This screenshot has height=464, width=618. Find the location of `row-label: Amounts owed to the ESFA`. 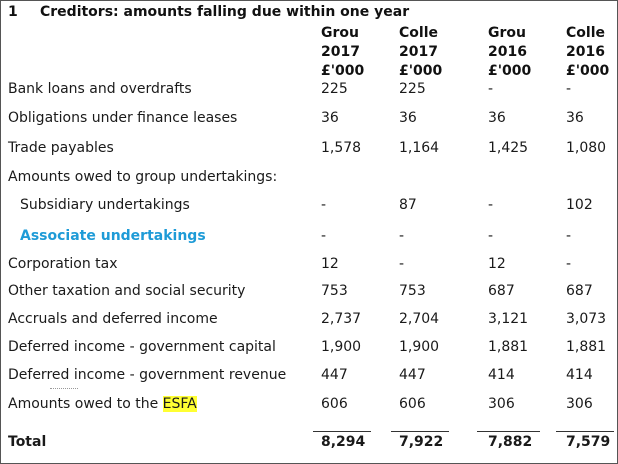

row-label: Amounts owed to the ESFA is located at coordinates (102, 404).